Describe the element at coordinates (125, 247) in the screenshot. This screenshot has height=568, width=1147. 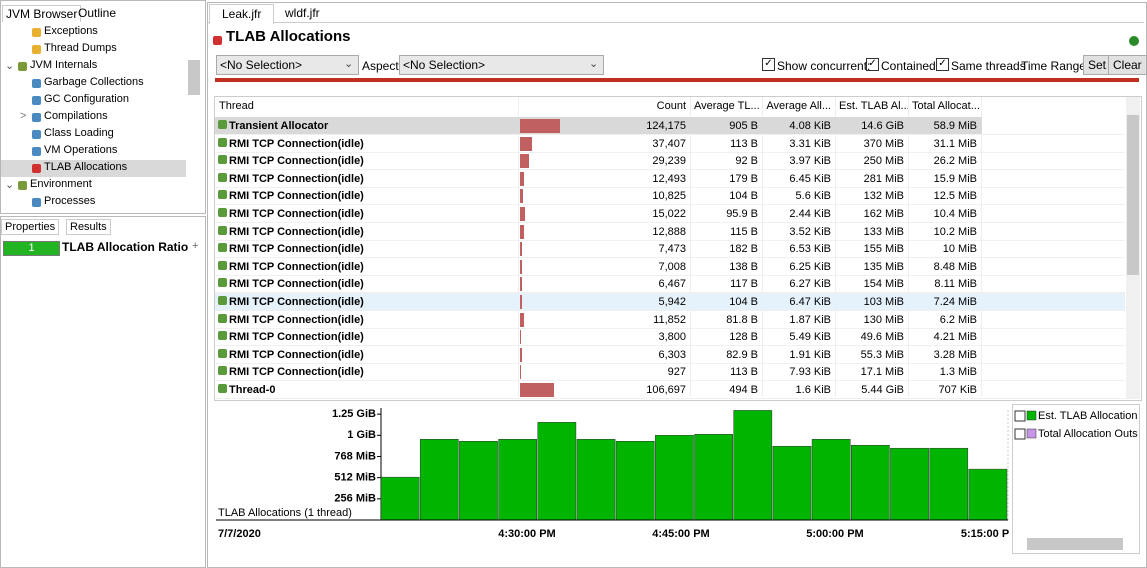
I see `result-label: TLAB Allocation Ratio` at that location.